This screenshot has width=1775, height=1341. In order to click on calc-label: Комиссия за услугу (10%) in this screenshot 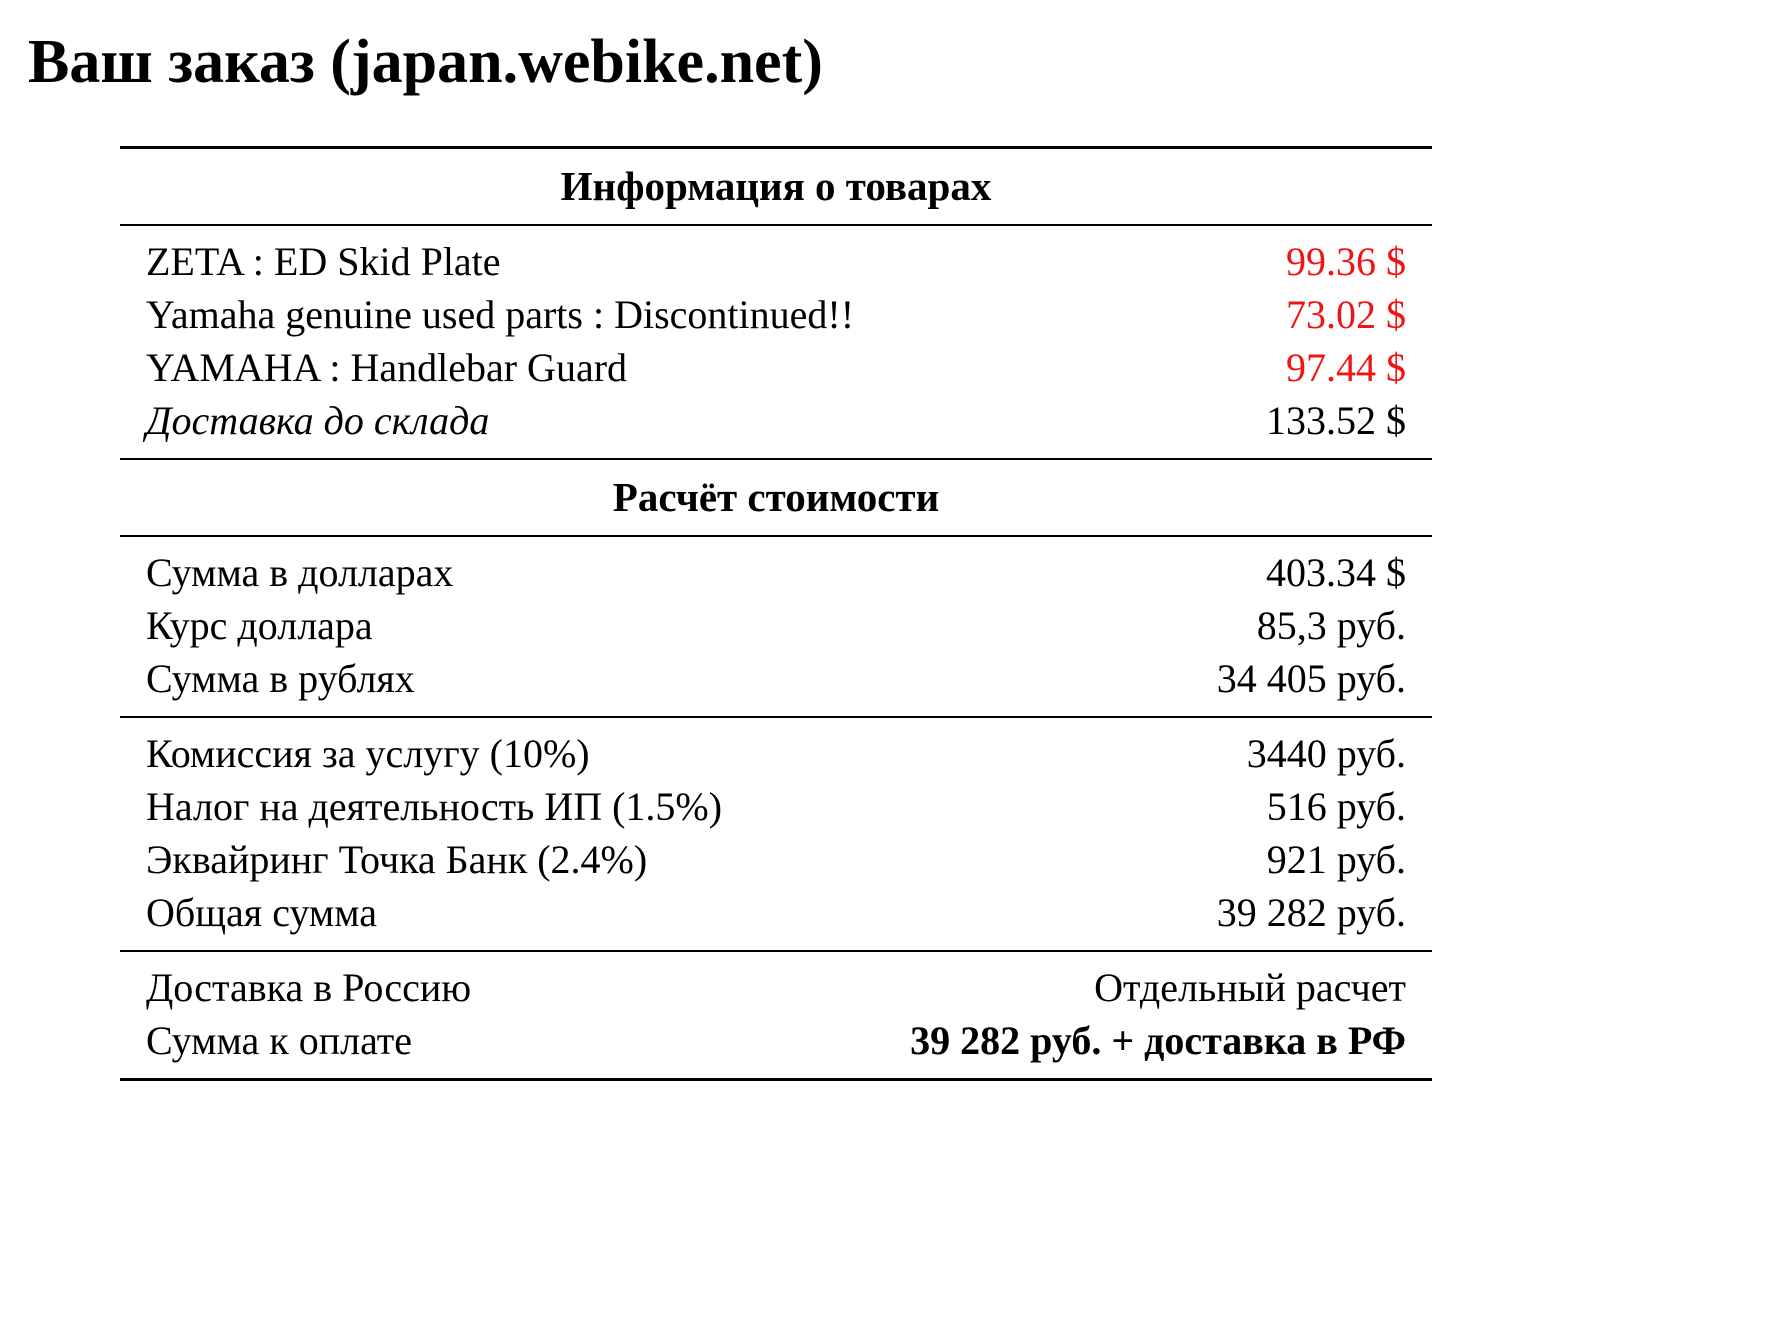, I will do `click(368, 754)`.